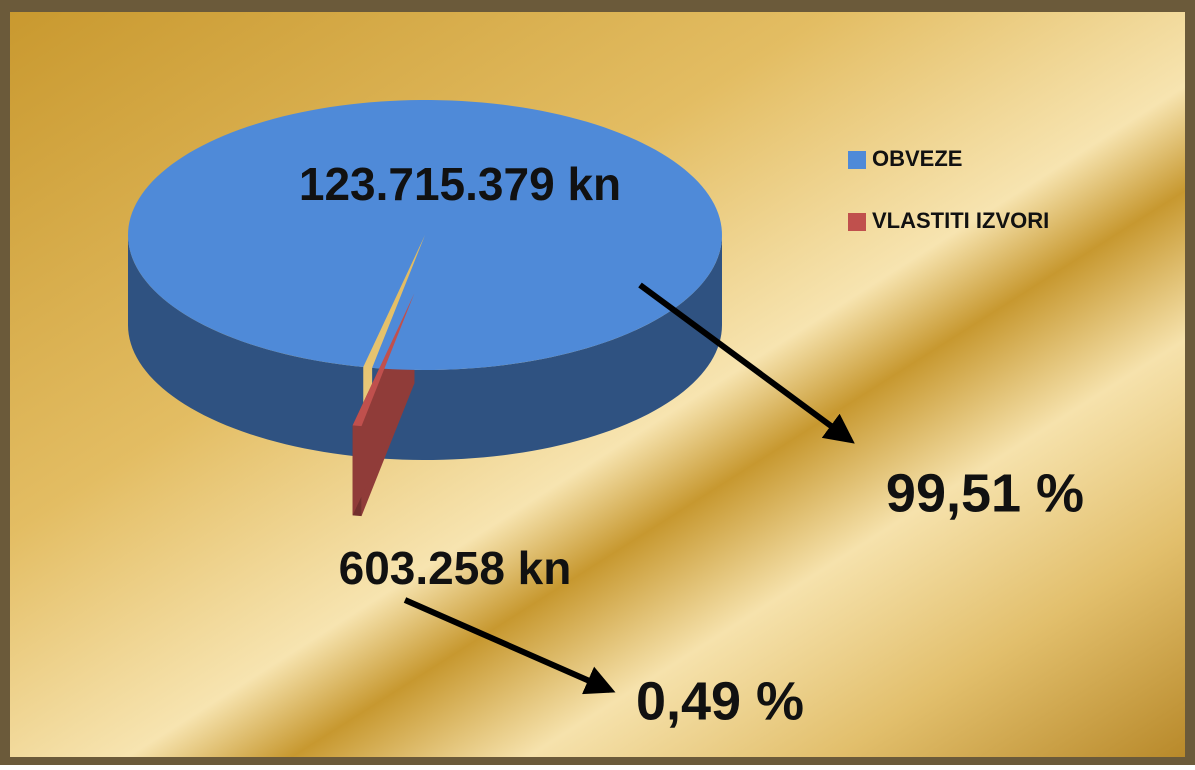 The image size is (1195, 770). I want to click on value-label: 603.258 kn, so click(455, 568).